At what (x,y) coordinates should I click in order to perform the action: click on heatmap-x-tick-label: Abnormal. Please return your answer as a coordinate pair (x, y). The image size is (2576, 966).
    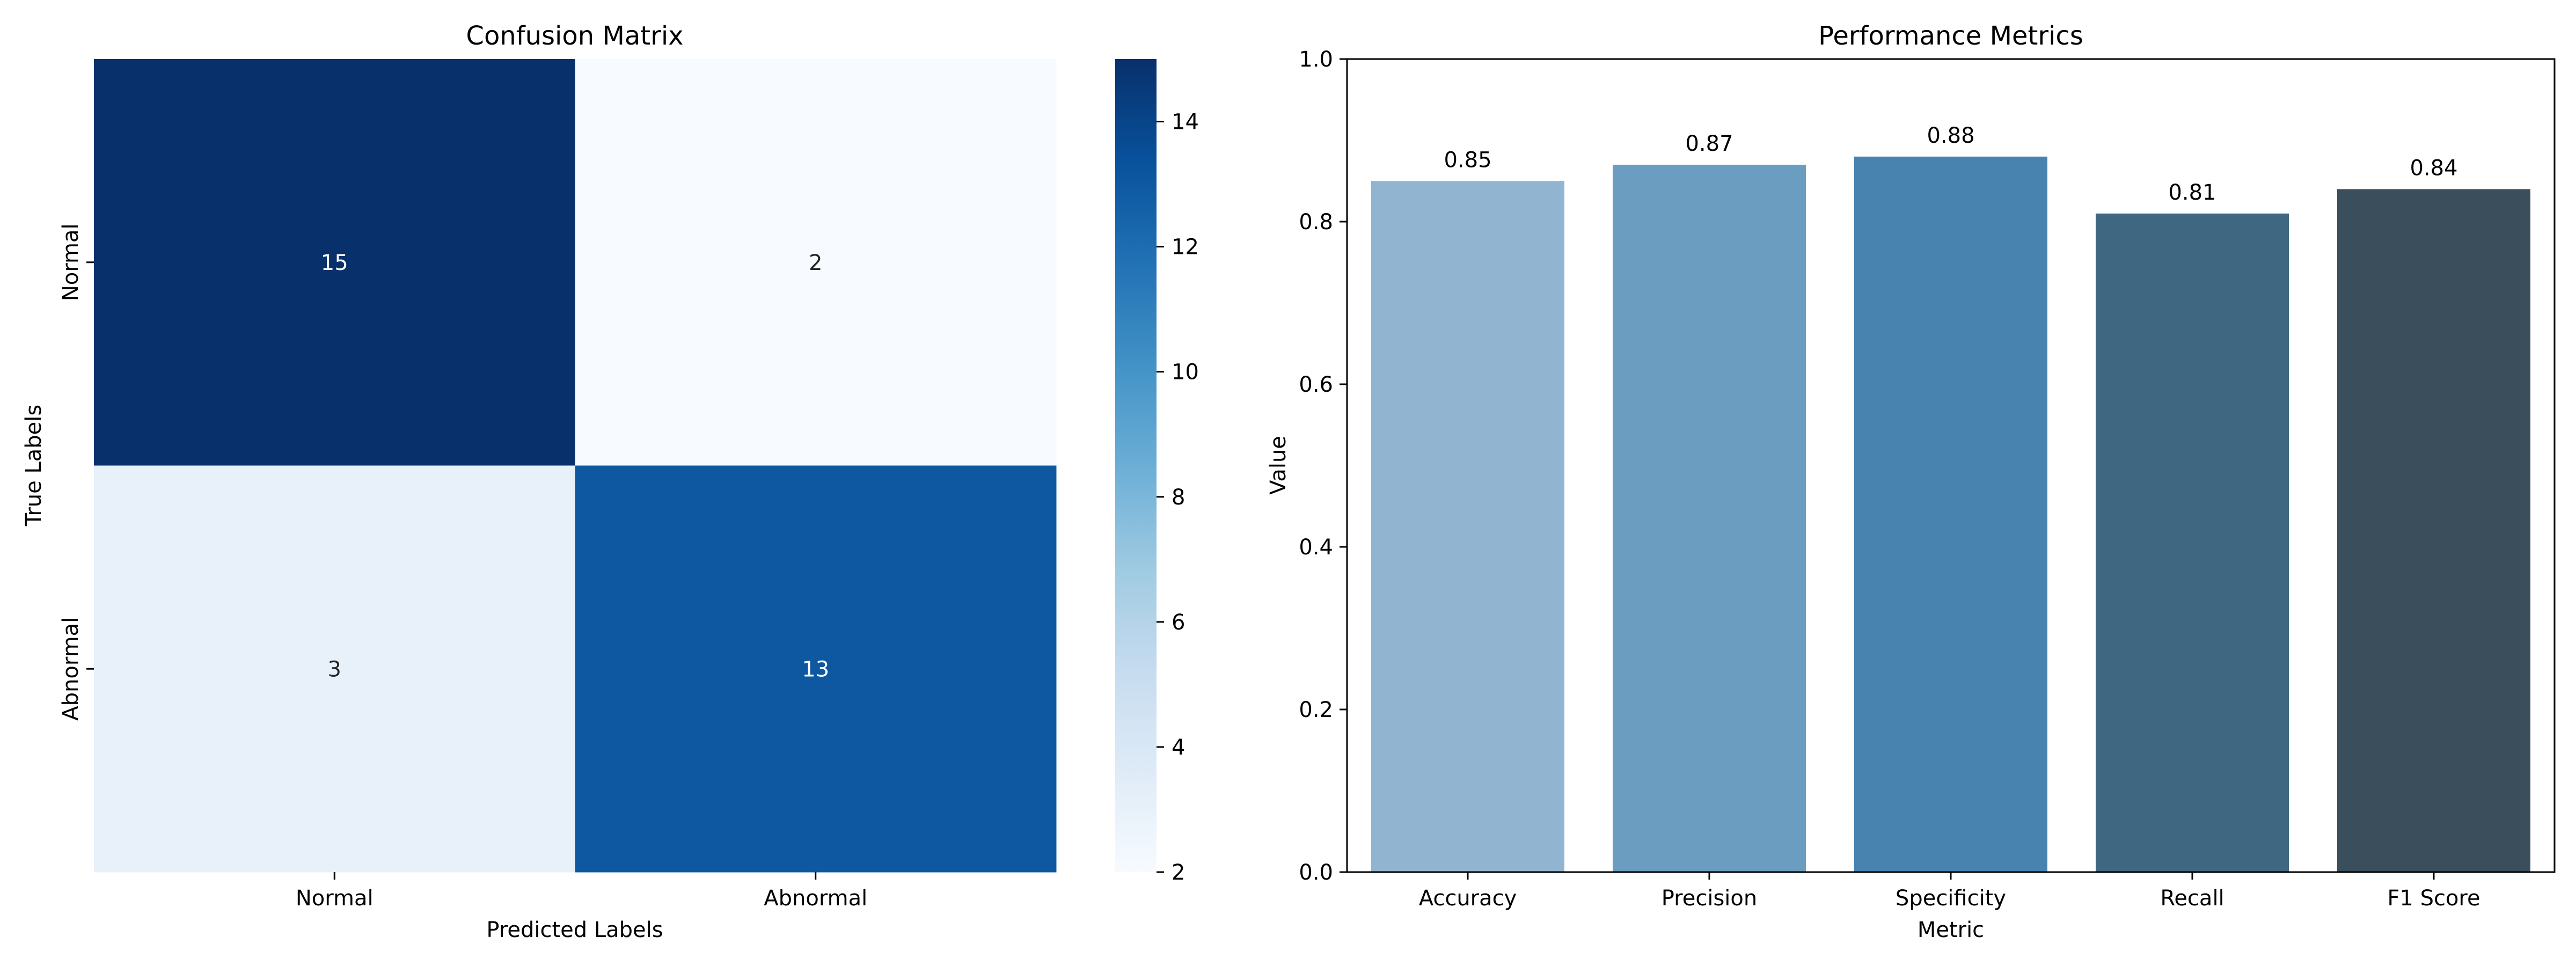
    Looking at the image, I should click on (815, 898).